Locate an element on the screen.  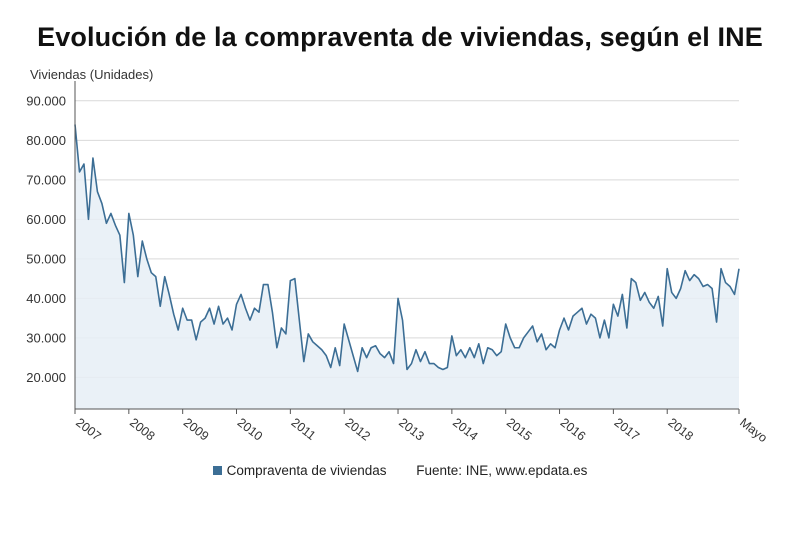
y-tick-label: 90.000 is located at coordinates (46, 100).